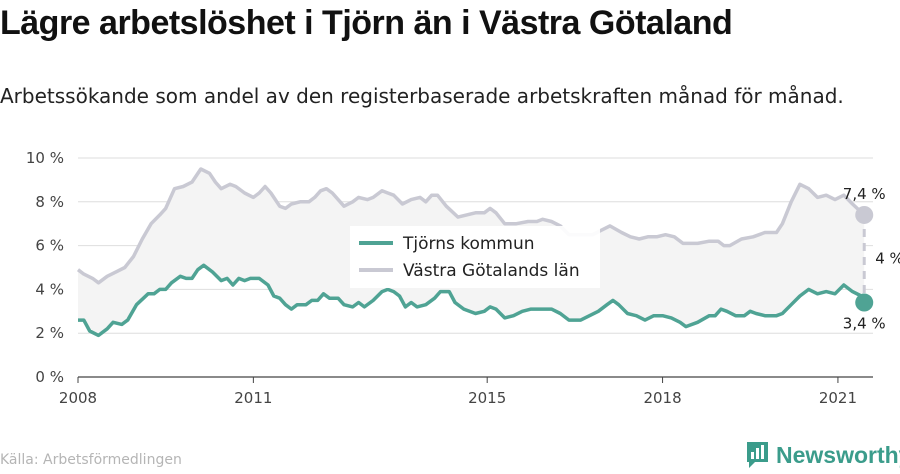 This screenshot has width=900, height=474. I want to click on end-label-tjorn: 3,4 %, so click(864, 324).